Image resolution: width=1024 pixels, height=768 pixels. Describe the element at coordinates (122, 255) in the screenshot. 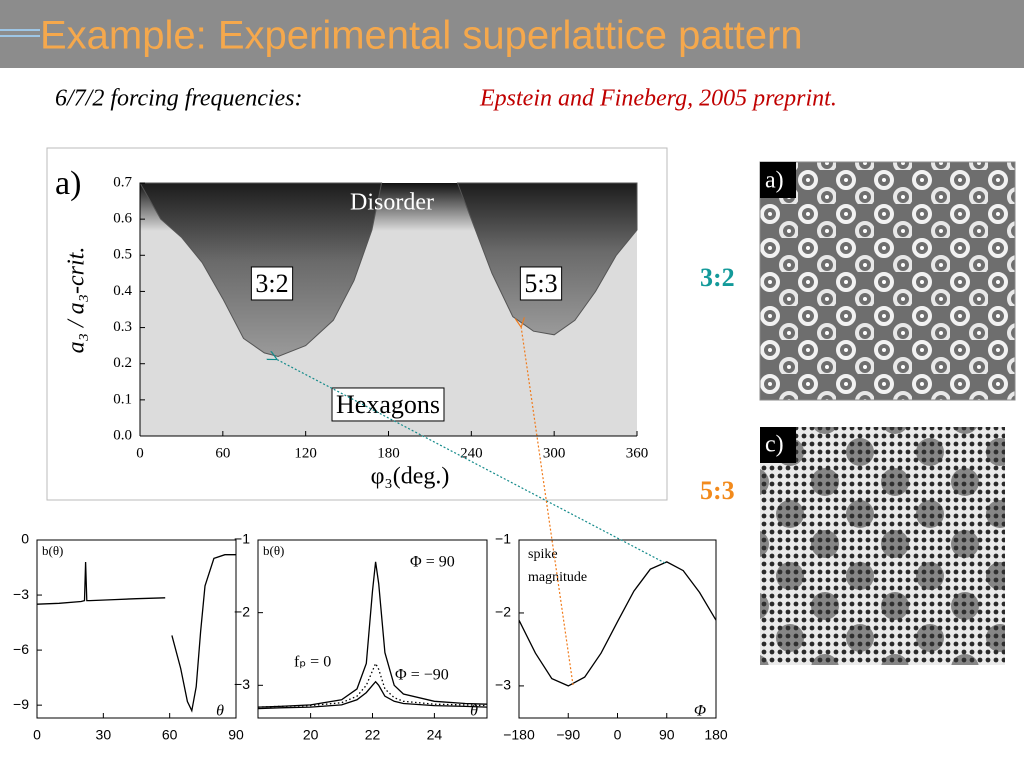

I see `y-tick-label: 0.5` at that location.